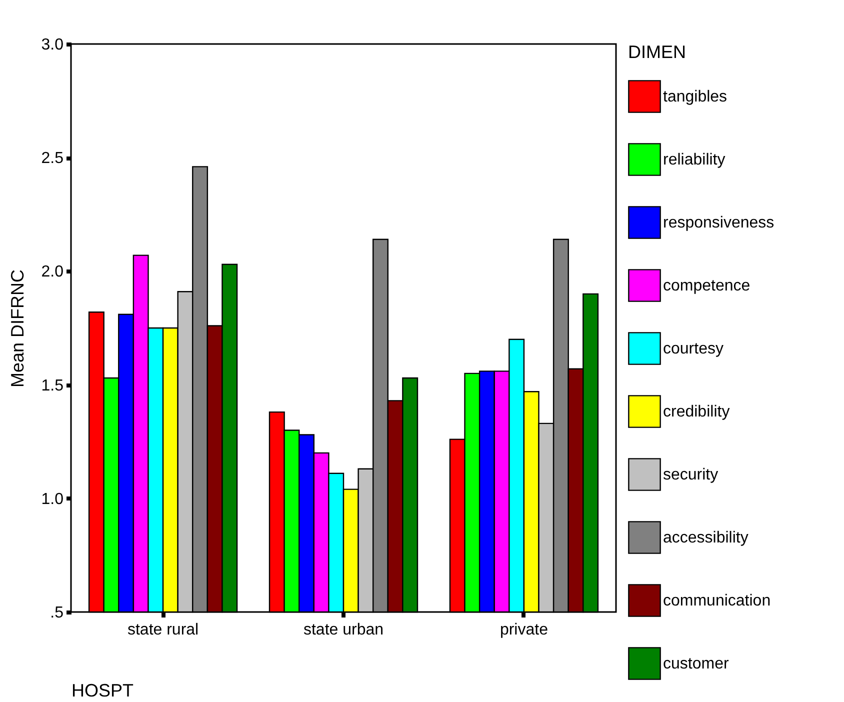 Image resolution: width=844 pixels, height=702 pixels. Describe the element at coordinates (657, 52) in the screenshot. I see `legend-title: DIMEN` at that location.